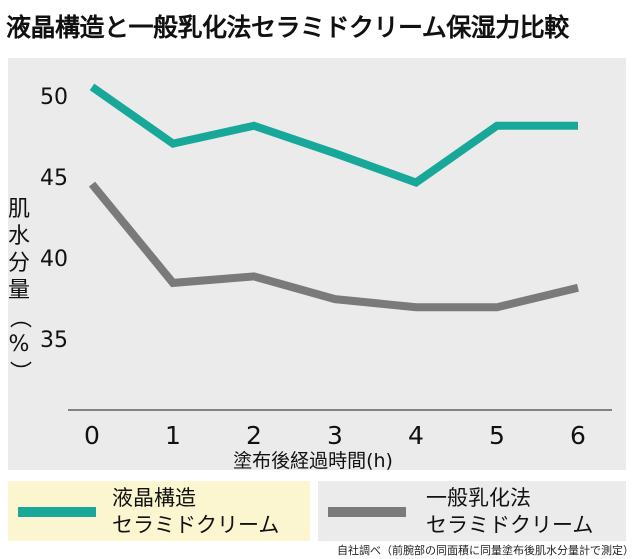 This screenshot has width=640, height=559. I want to click on source-note: 自社調べ（前腕部の同面積に同量塗布後肌水分量計で測定）, so click(485, 550).